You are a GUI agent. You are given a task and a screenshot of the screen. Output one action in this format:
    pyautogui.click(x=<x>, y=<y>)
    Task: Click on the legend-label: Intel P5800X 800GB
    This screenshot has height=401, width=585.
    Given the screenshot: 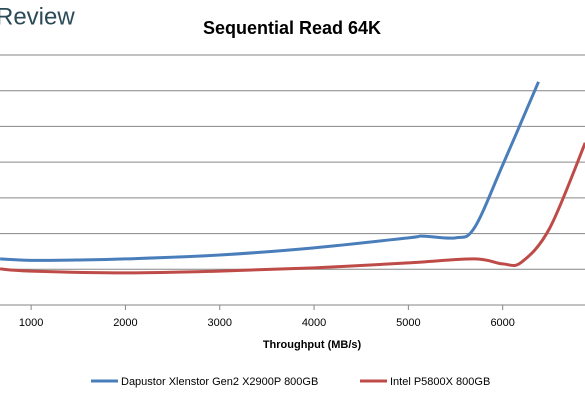 What is the action you would take?
    pyautogui.click(x=440, y=382)
    